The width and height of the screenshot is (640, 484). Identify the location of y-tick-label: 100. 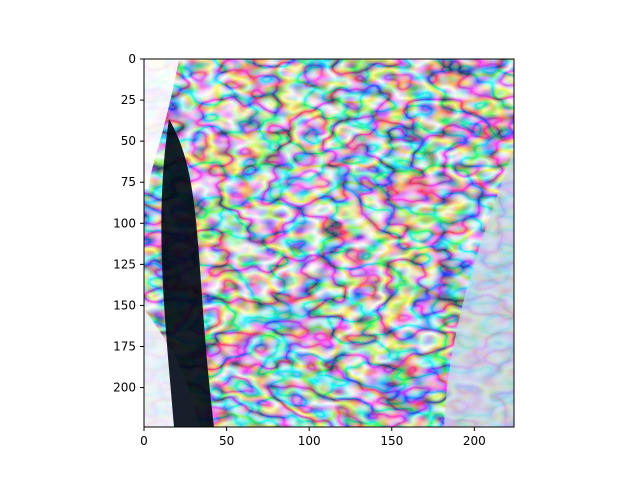
(124, 223).